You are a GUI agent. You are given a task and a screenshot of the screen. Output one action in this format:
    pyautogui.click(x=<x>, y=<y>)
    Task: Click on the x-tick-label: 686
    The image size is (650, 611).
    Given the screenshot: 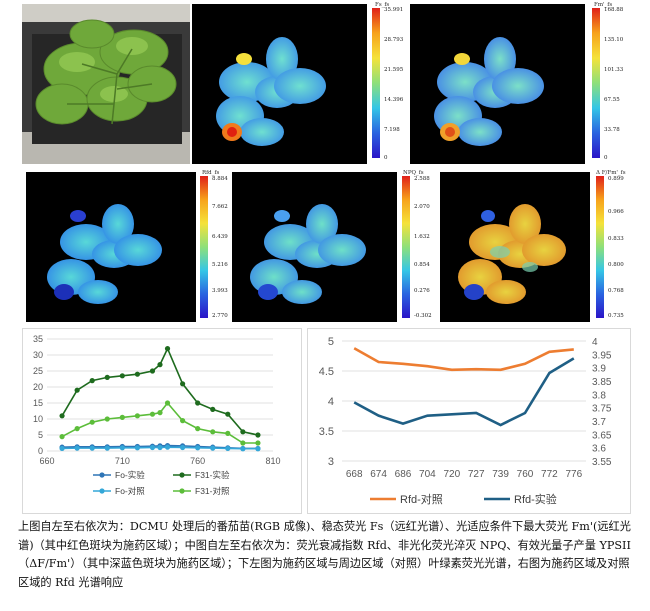 What is the action you would take?
    pyautogui.click(x=403, y=474)
    